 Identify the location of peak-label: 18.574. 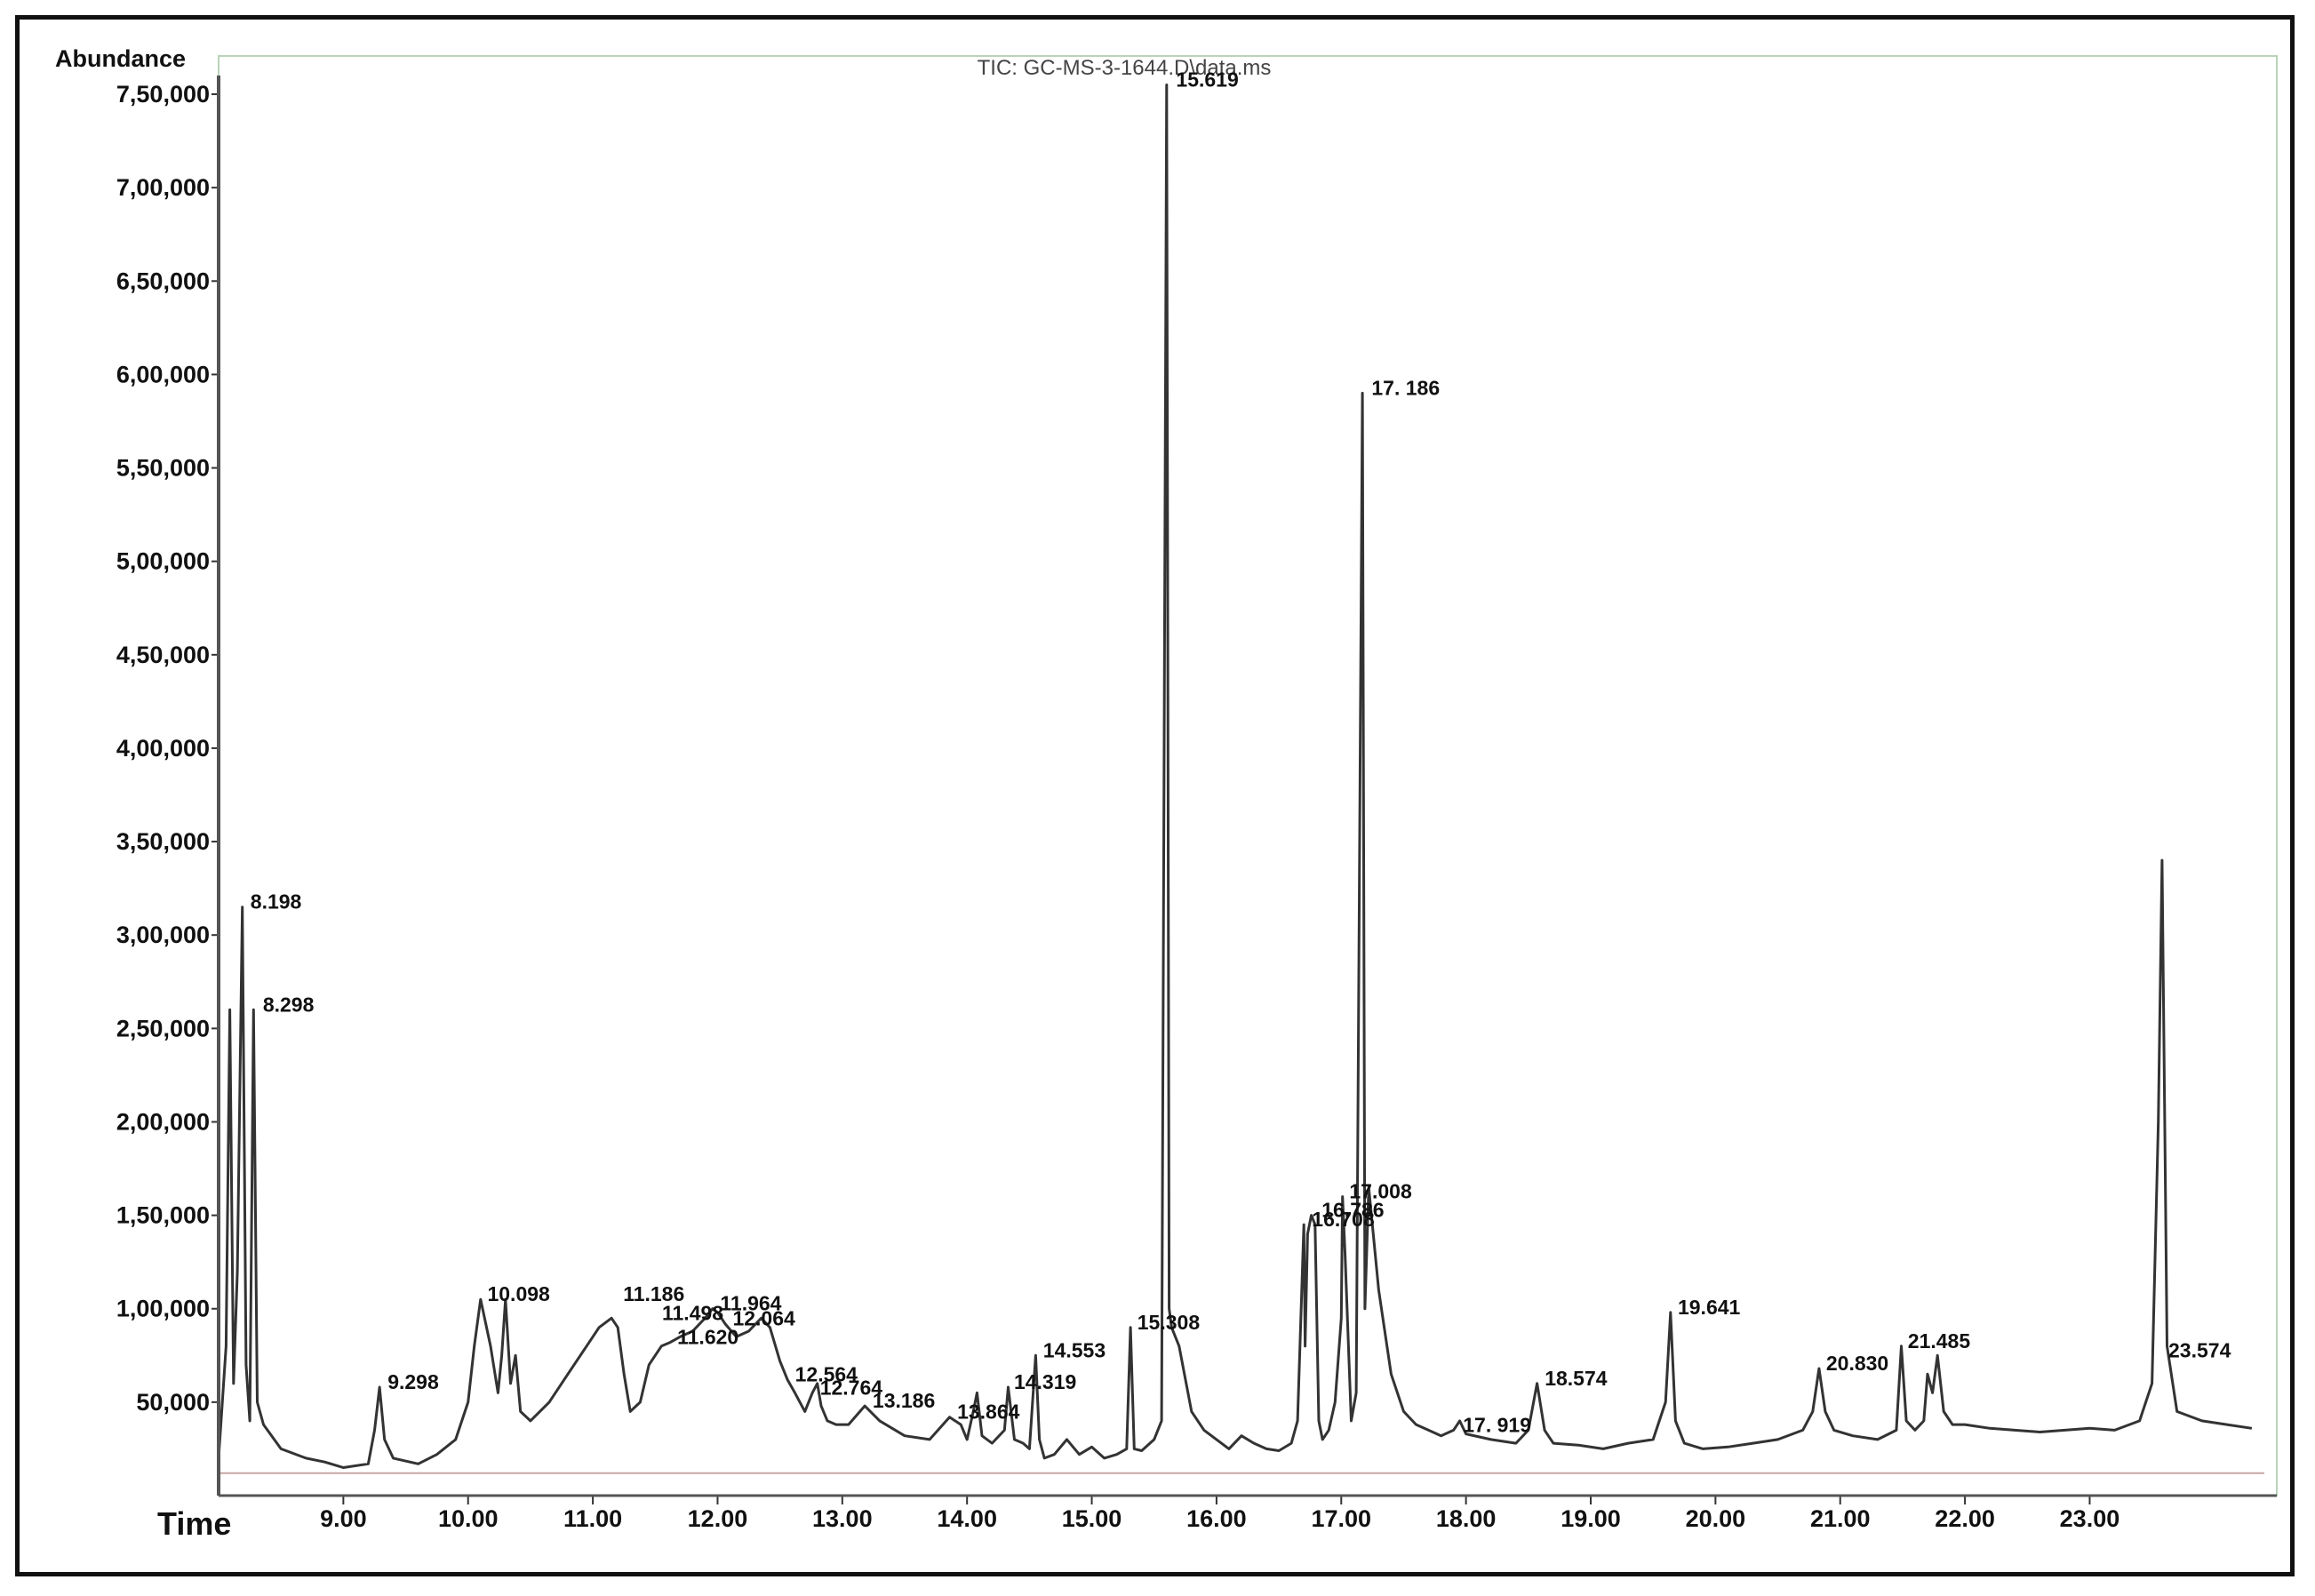
(1577, 1378).